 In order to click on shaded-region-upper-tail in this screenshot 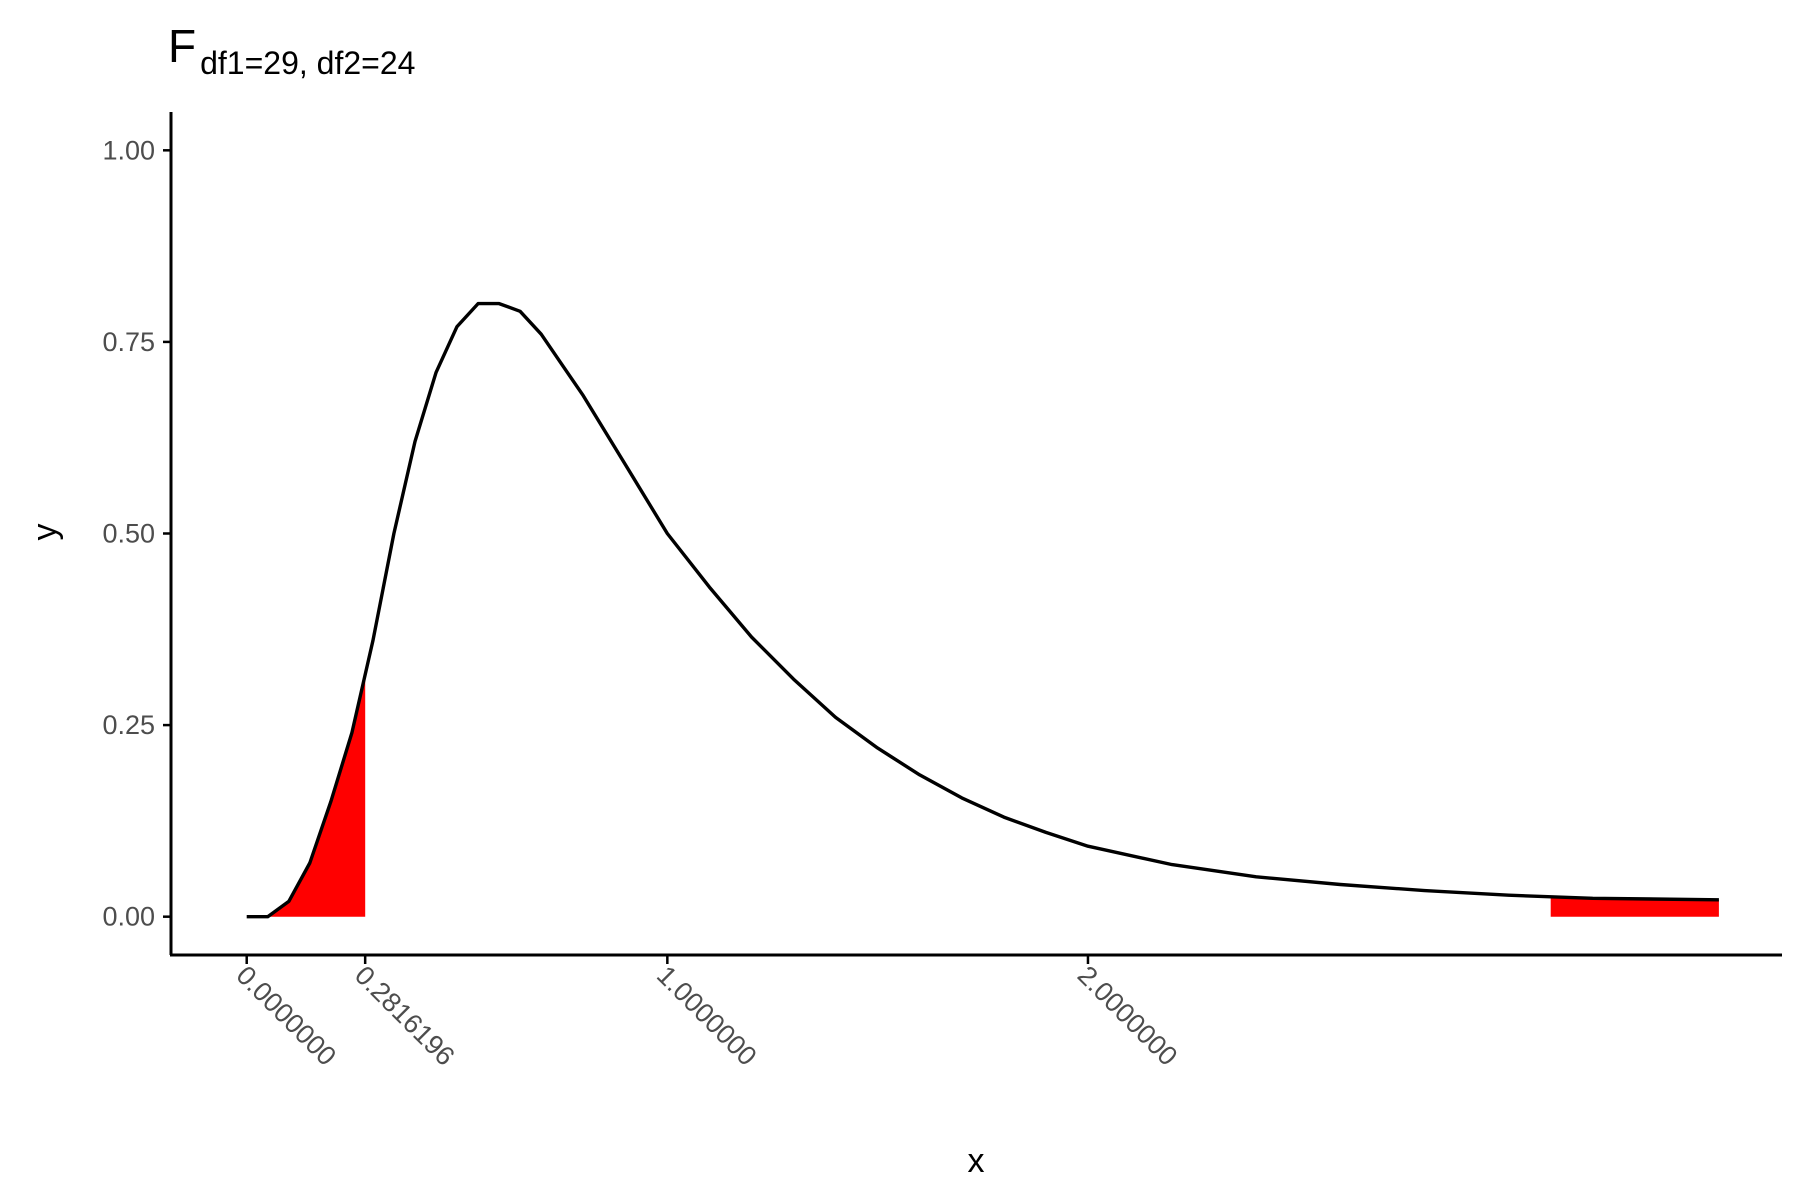, I will do `click(1634, 906)`.